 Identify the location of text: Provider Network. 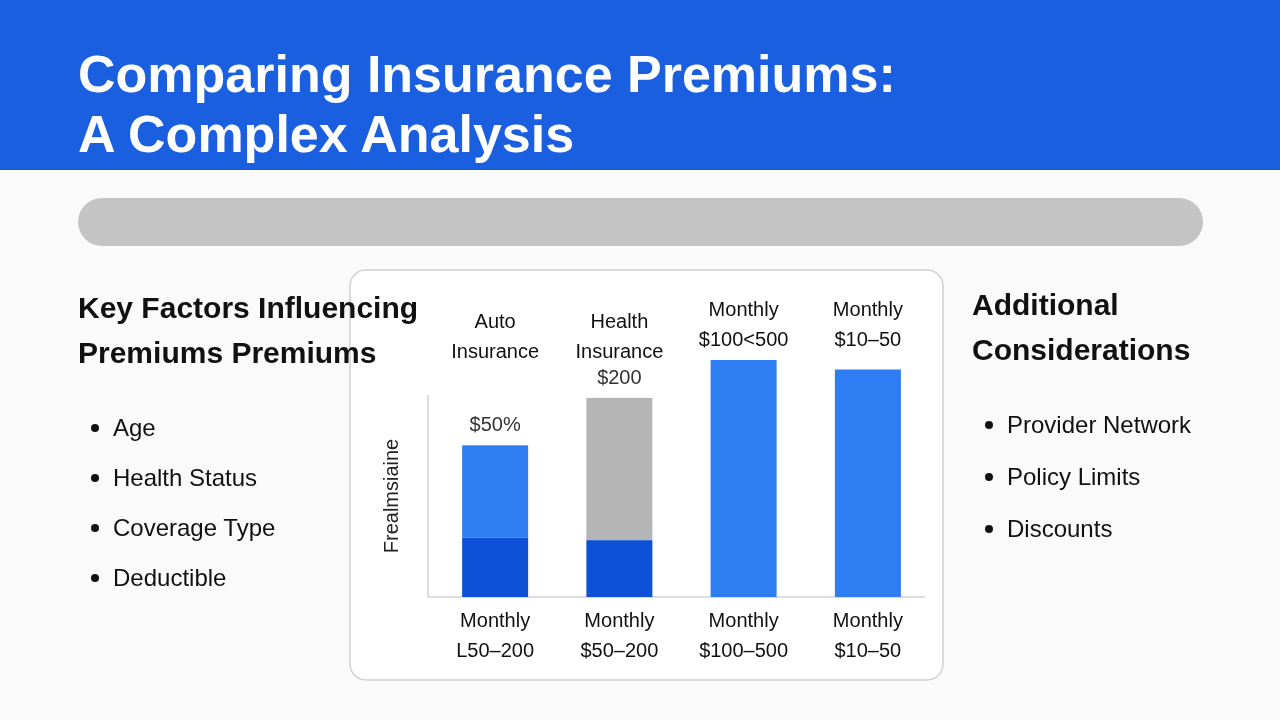
(1100, 424).